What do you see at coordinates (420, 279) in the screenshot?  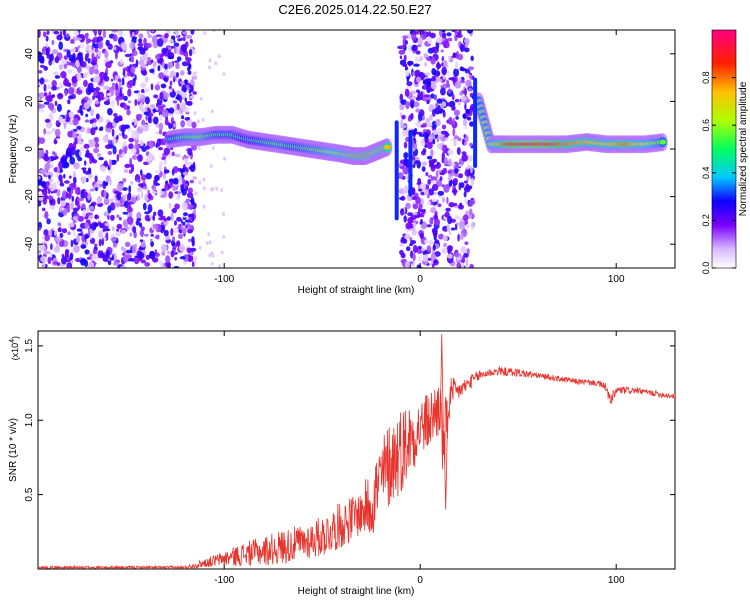 I see `x-tick-label: 0` at bounding box center [420, 279].